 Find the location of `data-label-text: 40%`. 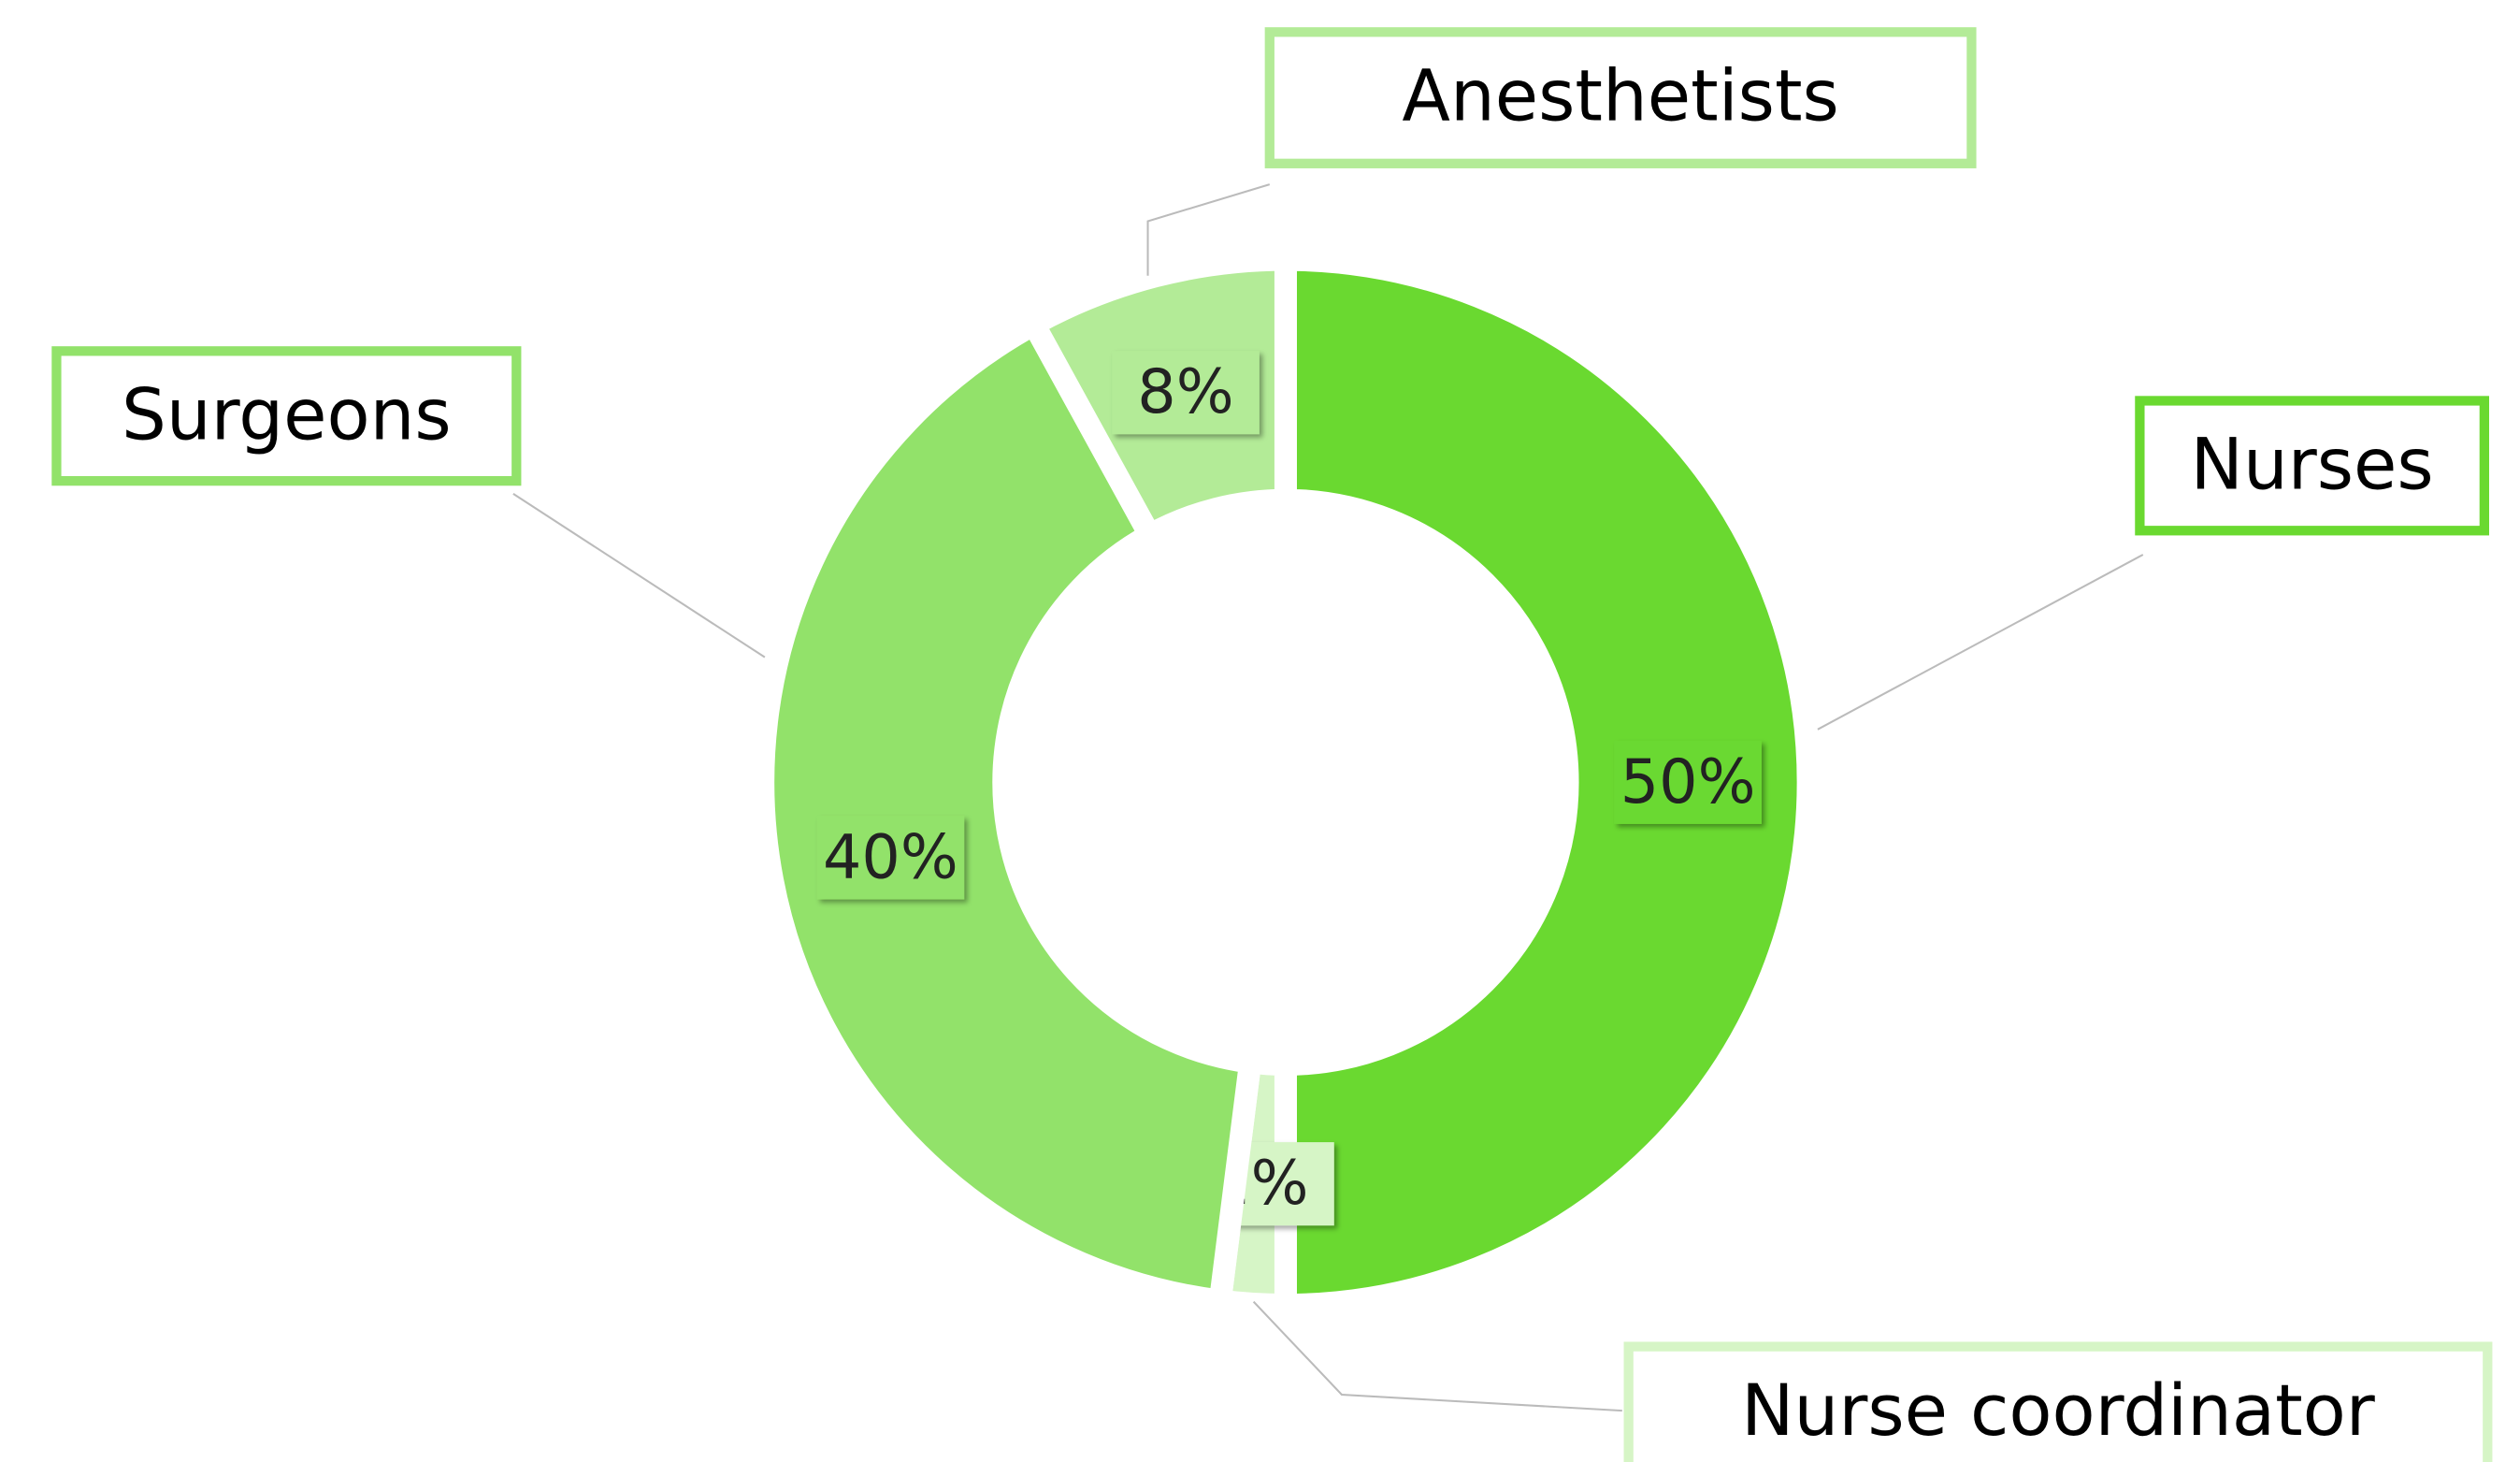

data-label-text: 40% is located at coordinates (890, 857).